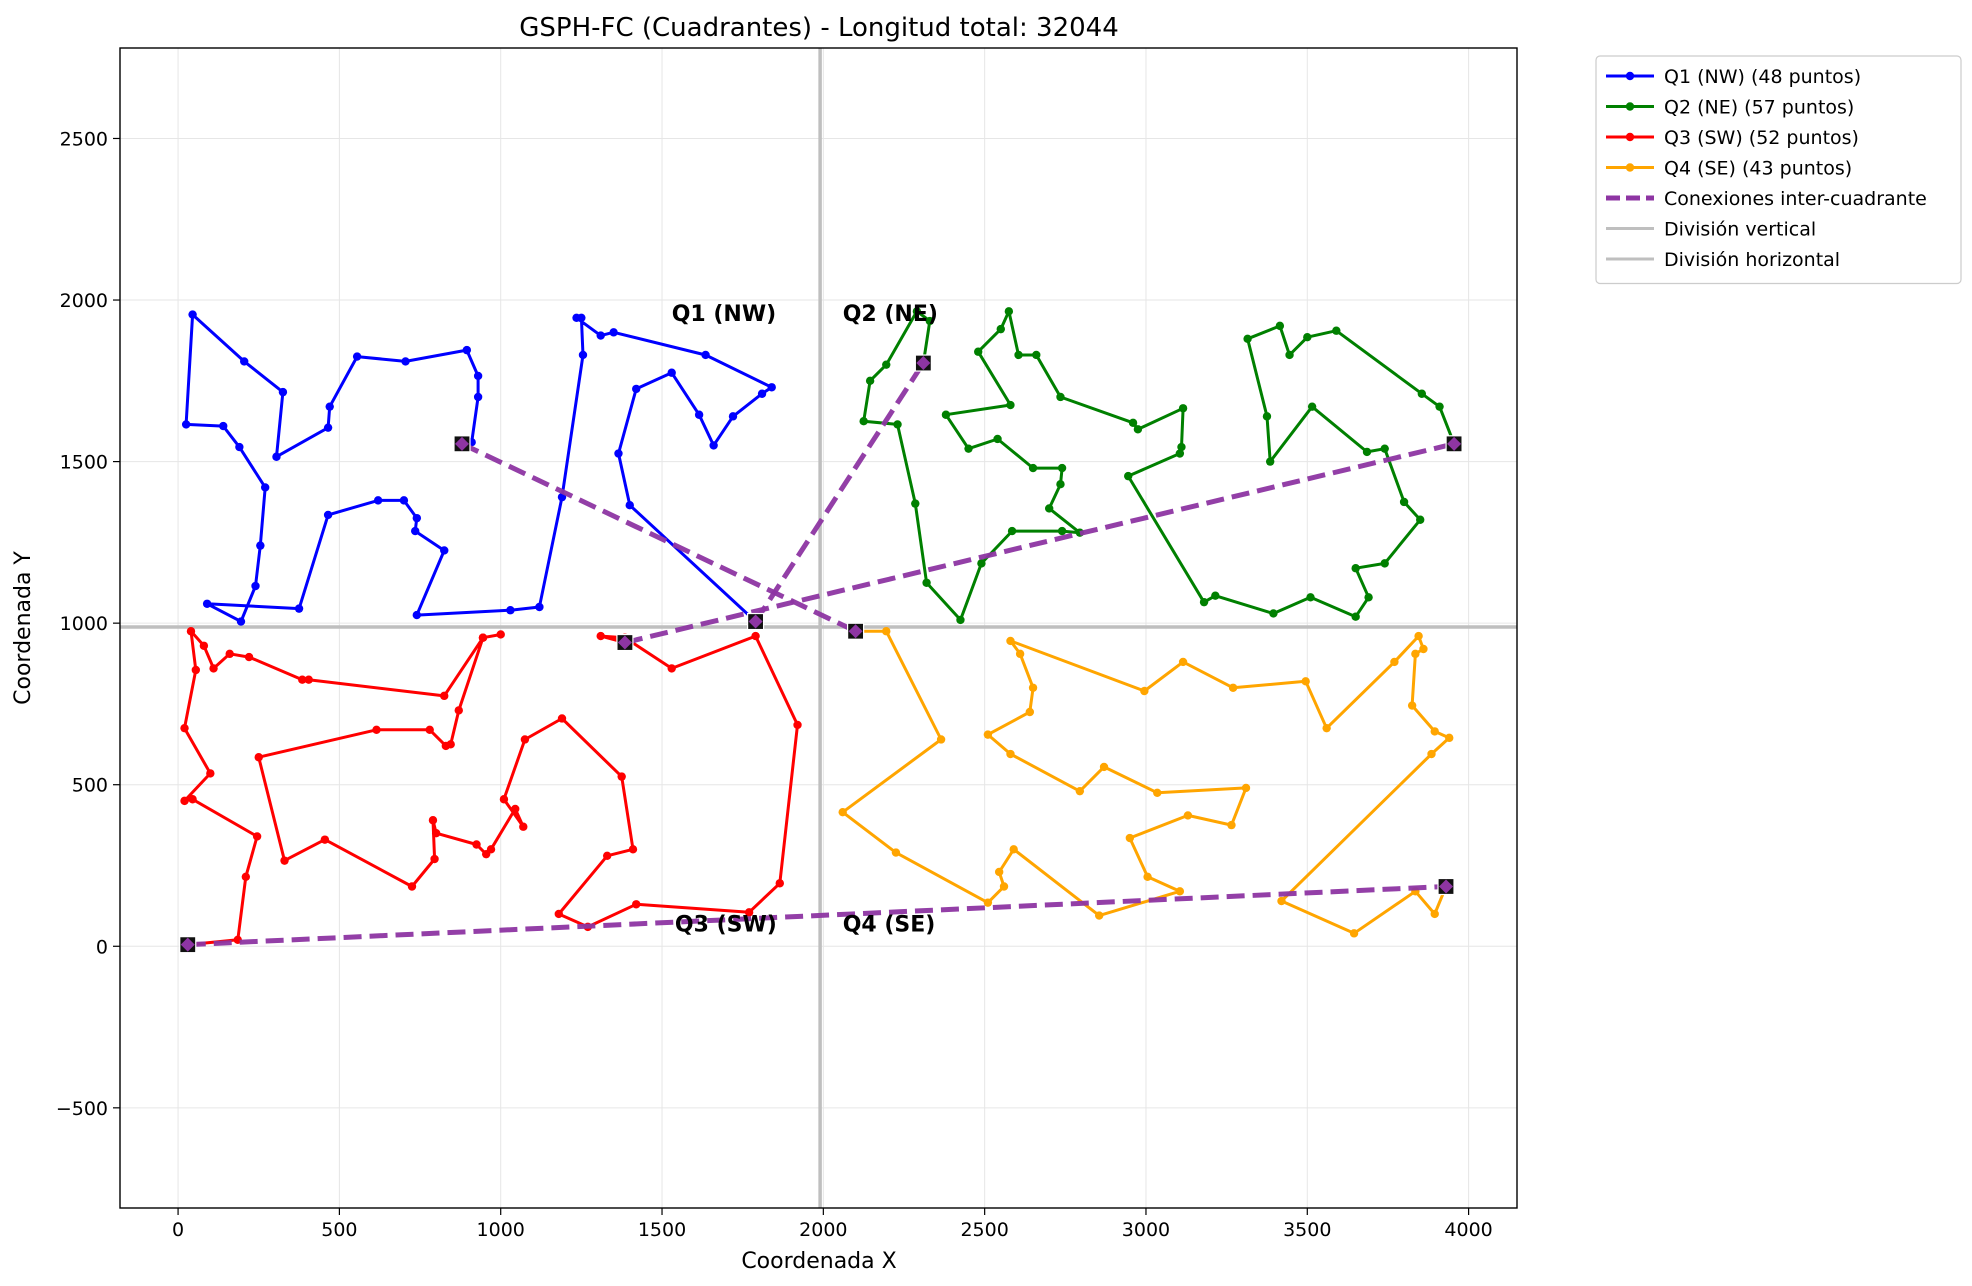  Describe the element at coordinates (1740, 230) in the screenshot. I see `legend-label: División vertical` at that location.